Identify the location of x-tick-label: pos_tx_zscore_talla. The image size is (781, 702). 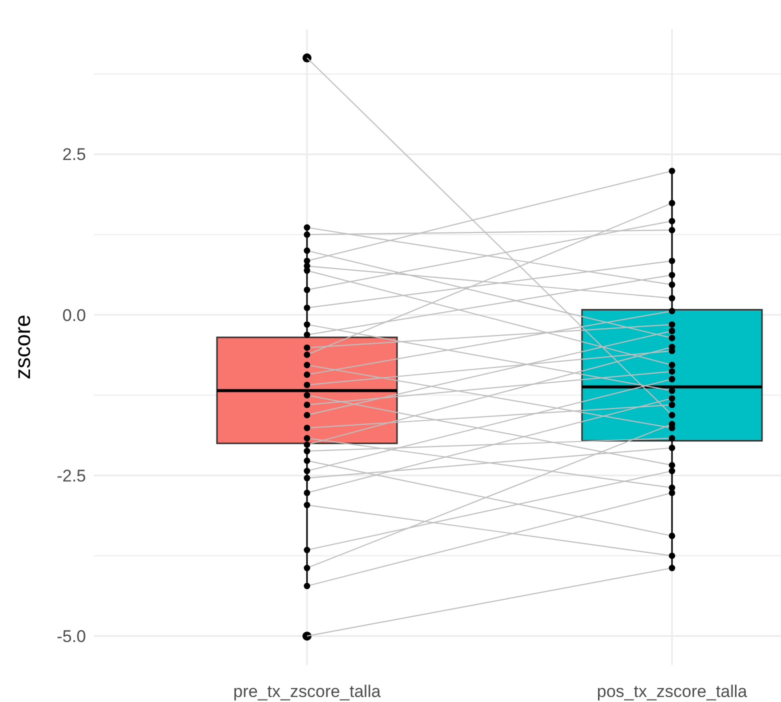
(672, 691).